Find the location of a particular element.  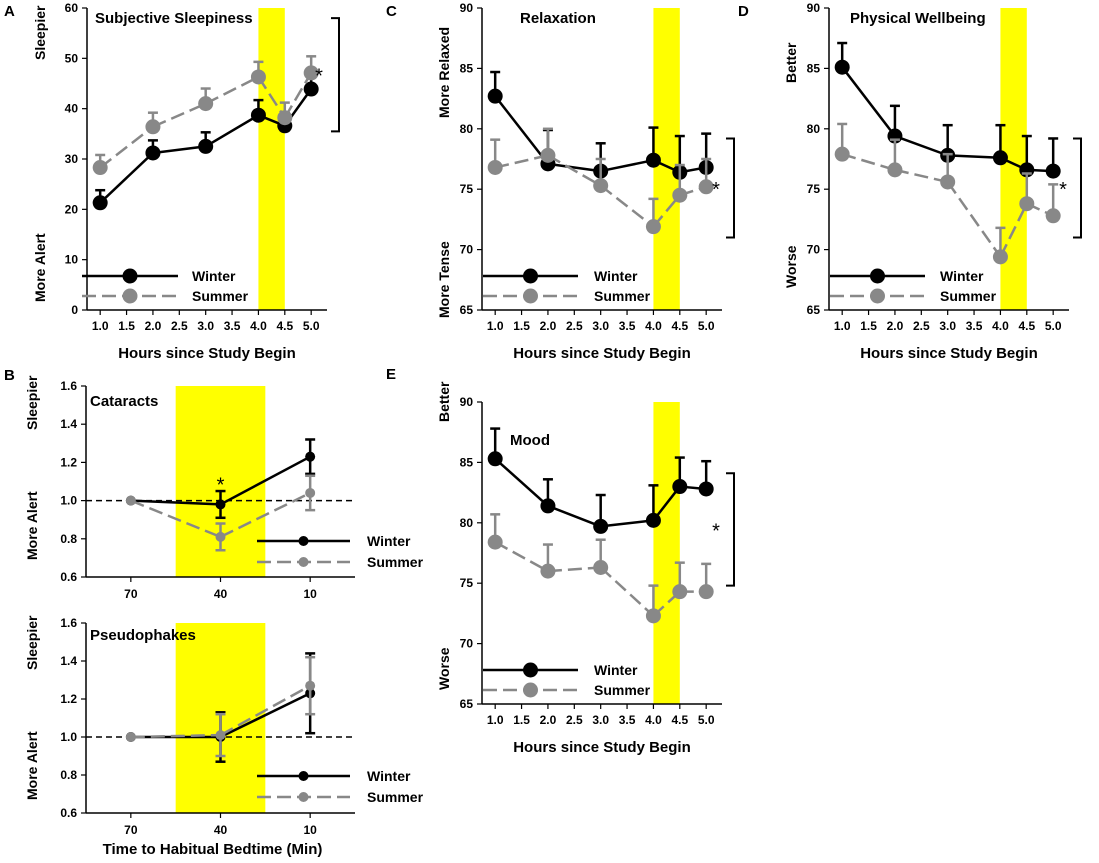

y-tick-label: 0.8 is located at coordinates (68, 539).